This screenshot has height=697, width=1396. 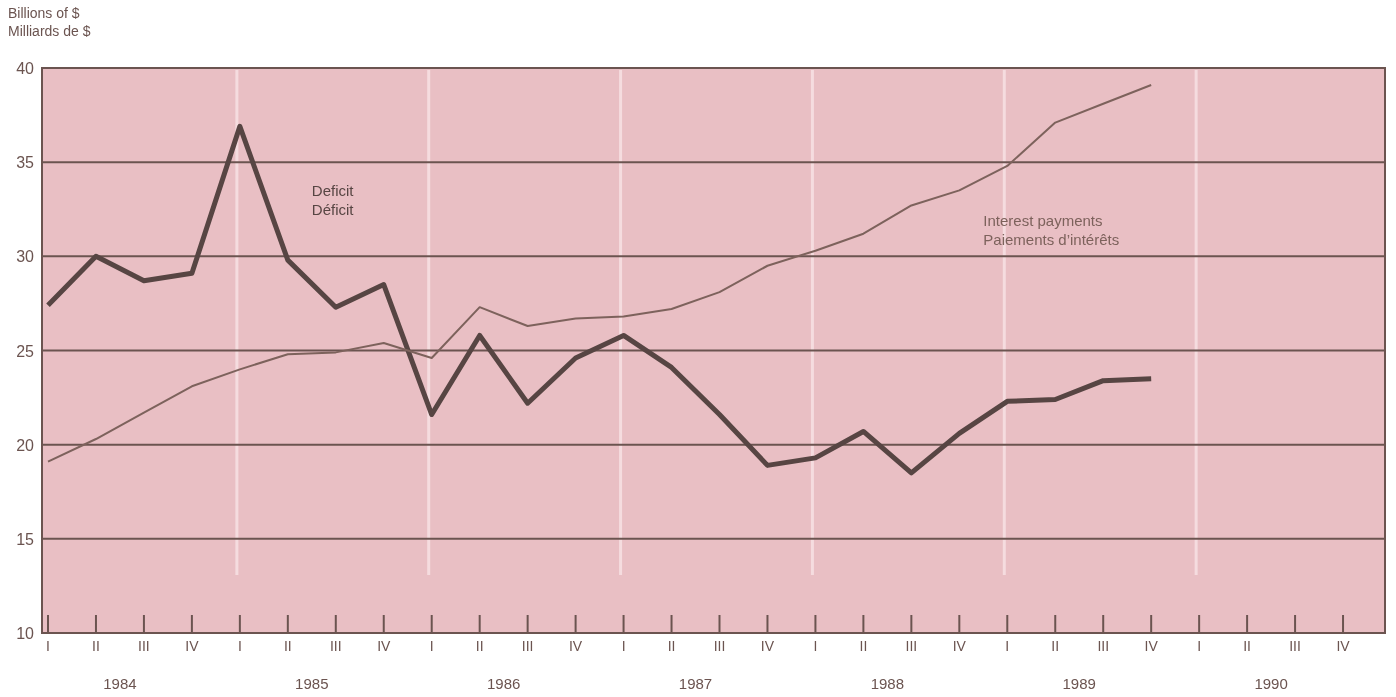 What do you see at coordinates (49, 22) in the screenshot?
I see `y-axis-title: Billions of $ Milliards de $` at bounding box center [49, 22].